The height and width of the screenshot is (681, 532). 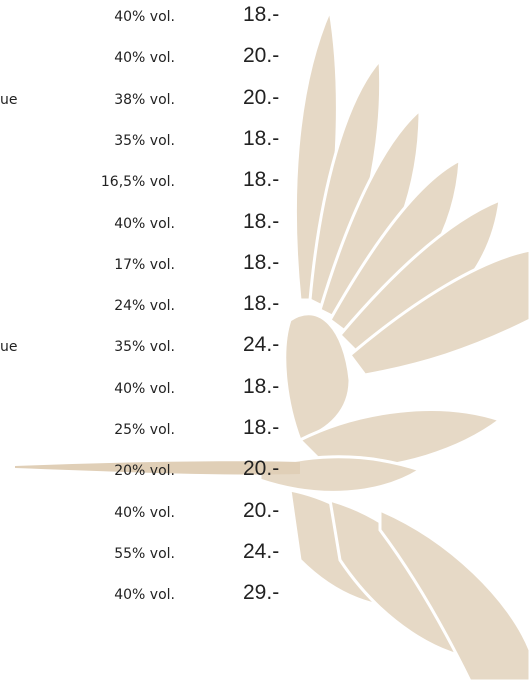 What do you see at coordinates (261, 593) in the screenshot?
I see `item-price: 29.-` at bounding box center [261, 593].